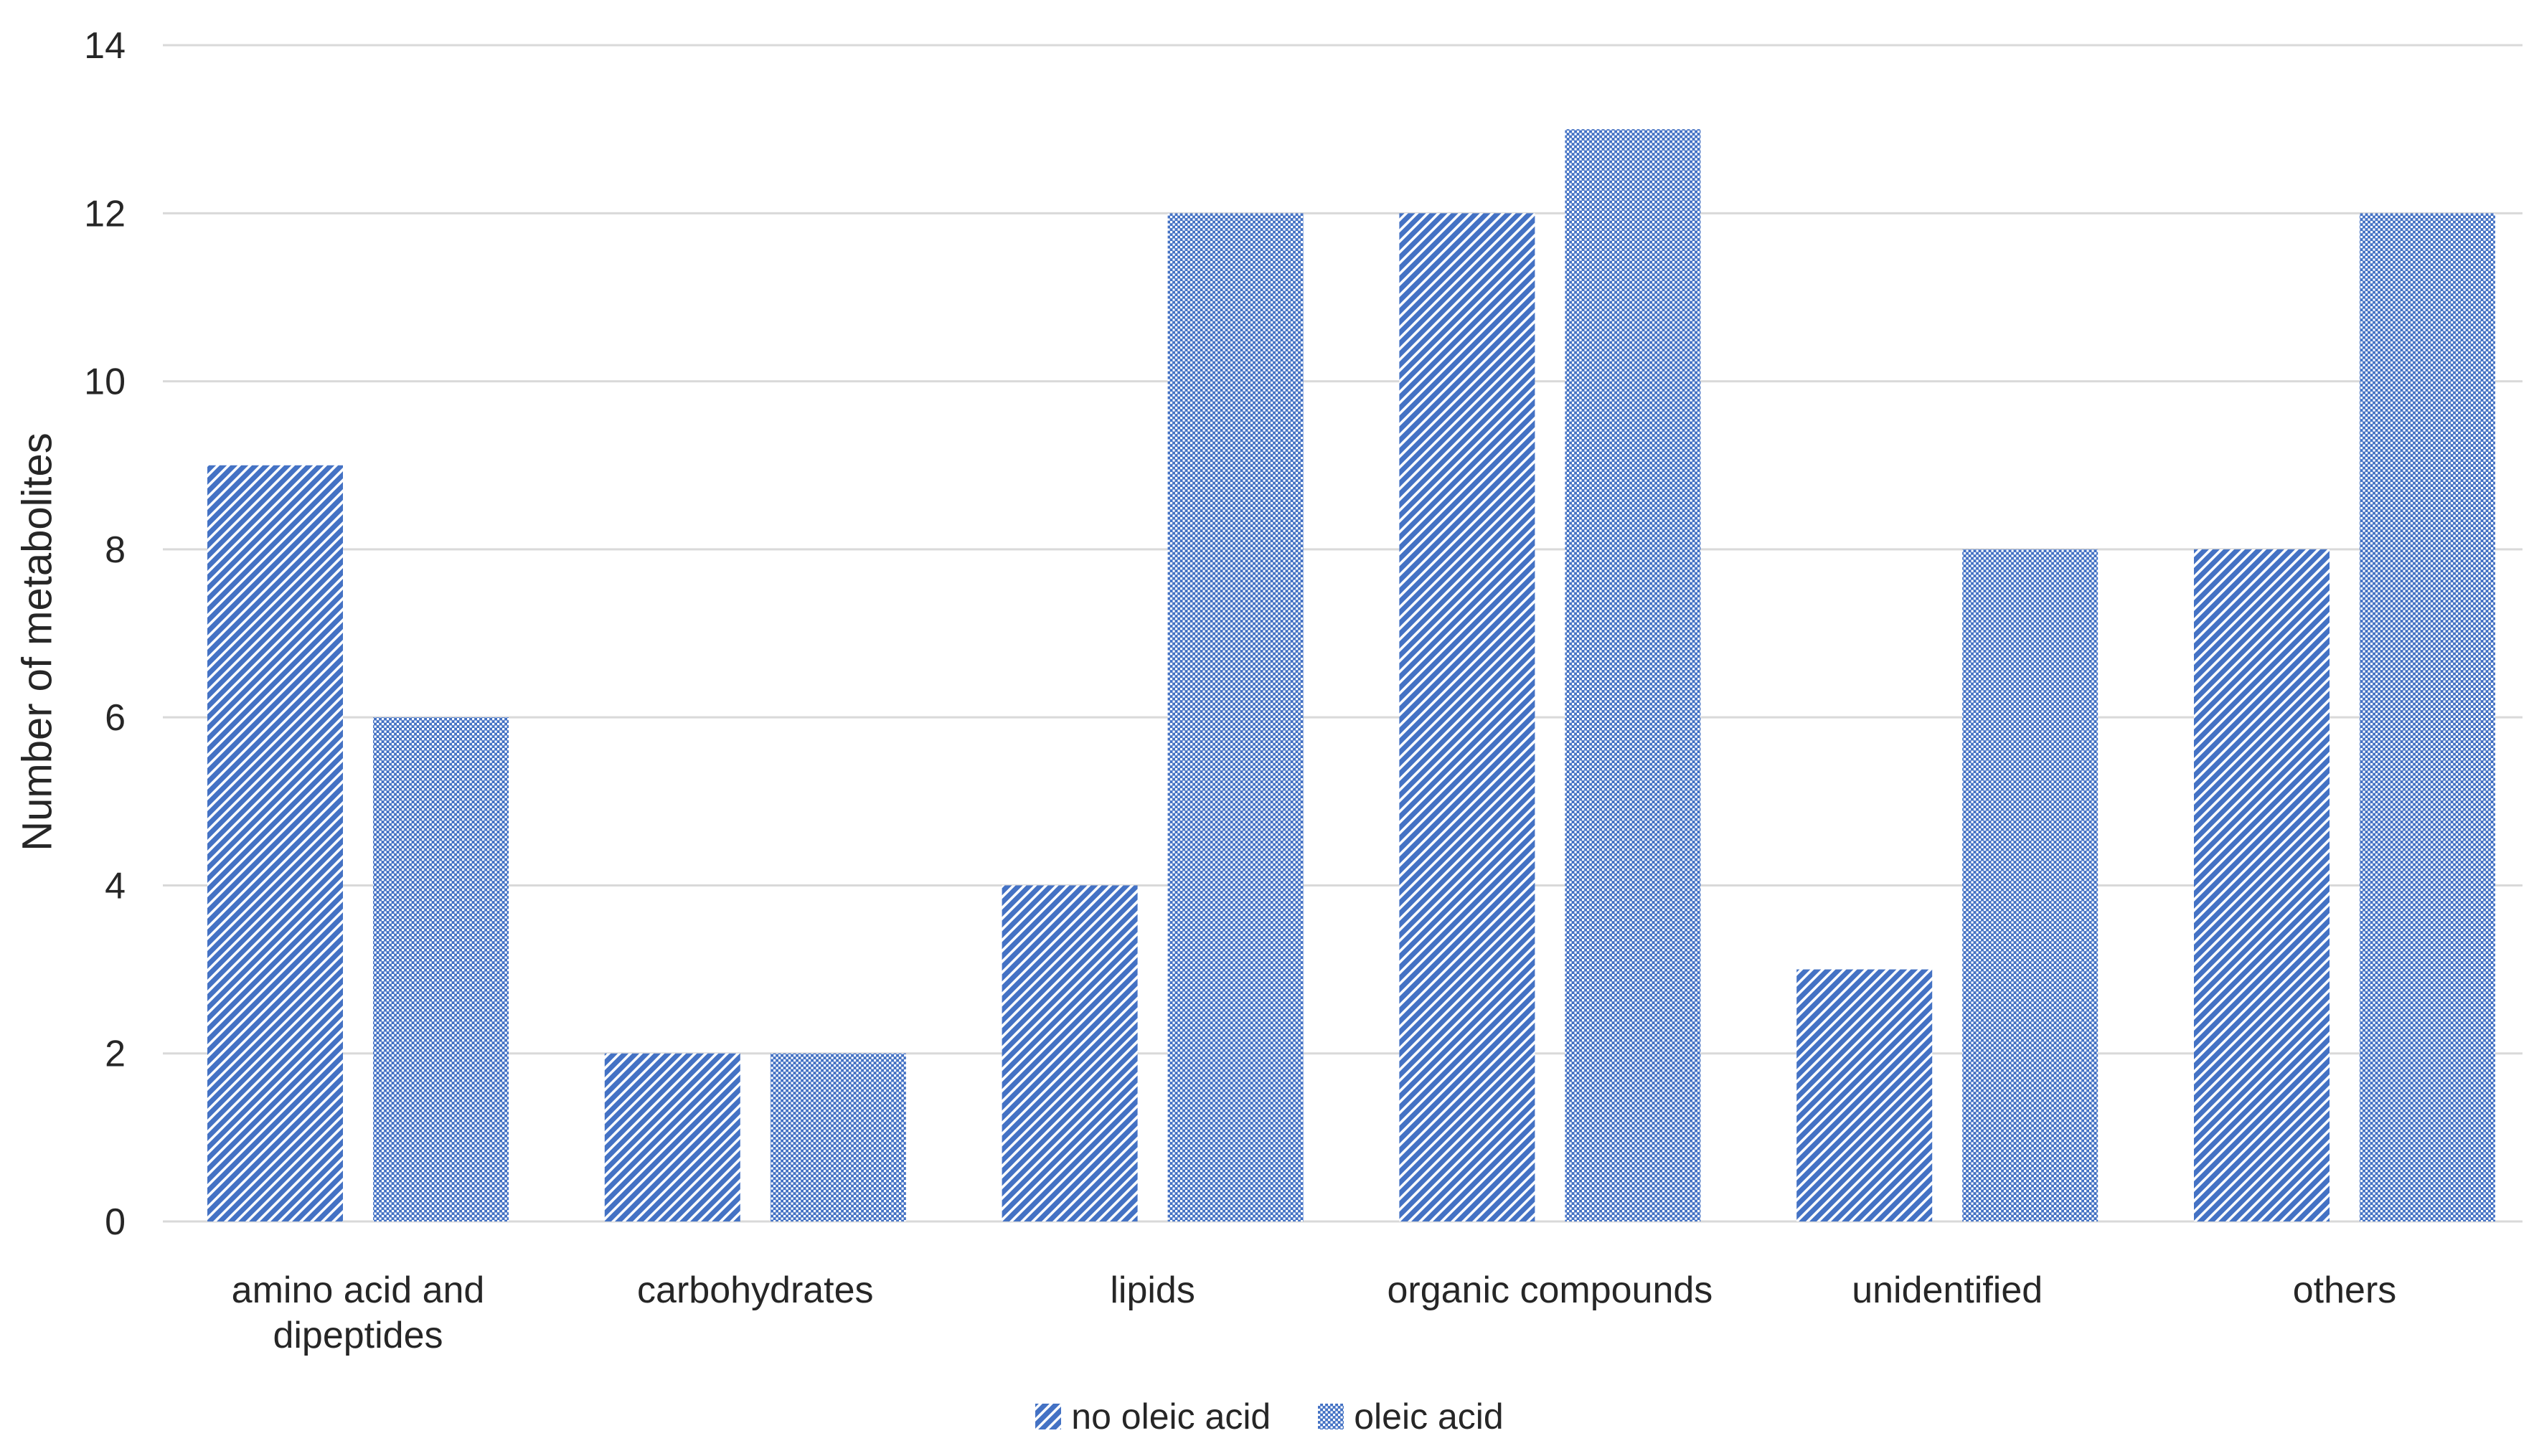 Image resolution: width=2539 pixels, height=1456 pixels. Describe the element at coordinates (2262, 885) in the screenshot. I see `bar-no-oleic-acid-others` at that location.